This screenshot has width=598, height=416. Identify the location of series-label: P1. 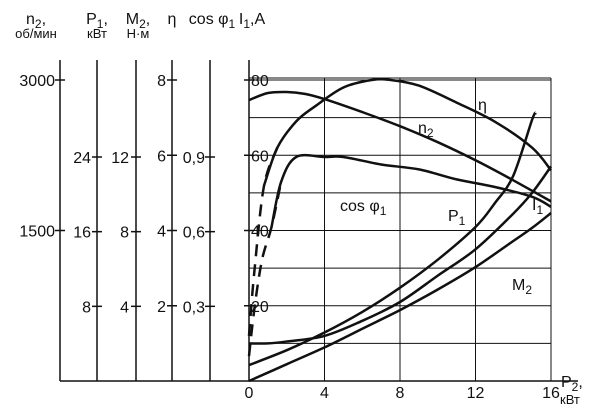
(457, 218).